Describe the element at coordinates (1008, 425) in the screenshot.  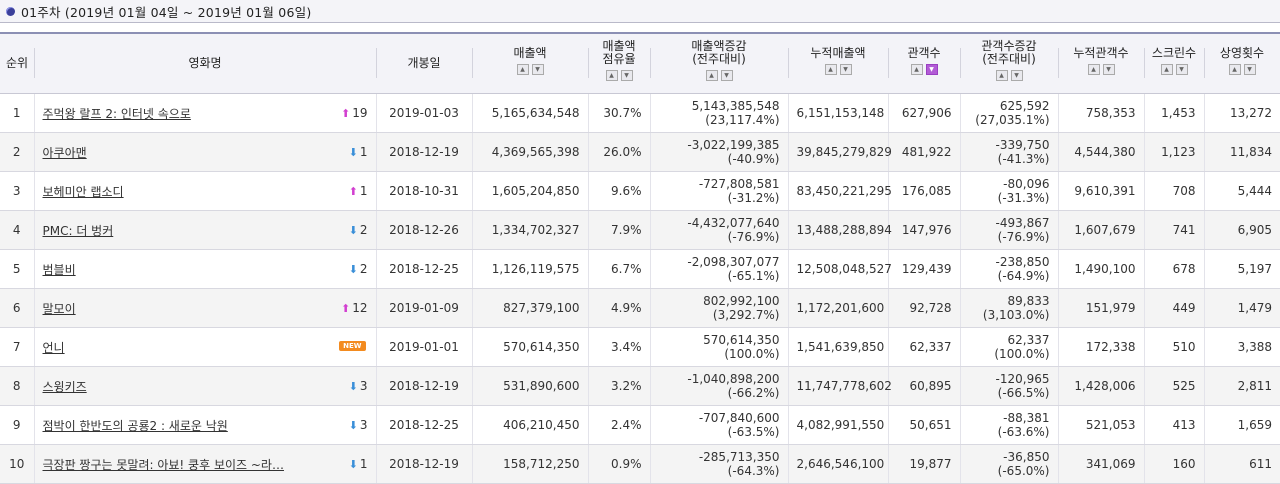
I see `auddiff-cell: -88,381 (-63.6%)` at that location.